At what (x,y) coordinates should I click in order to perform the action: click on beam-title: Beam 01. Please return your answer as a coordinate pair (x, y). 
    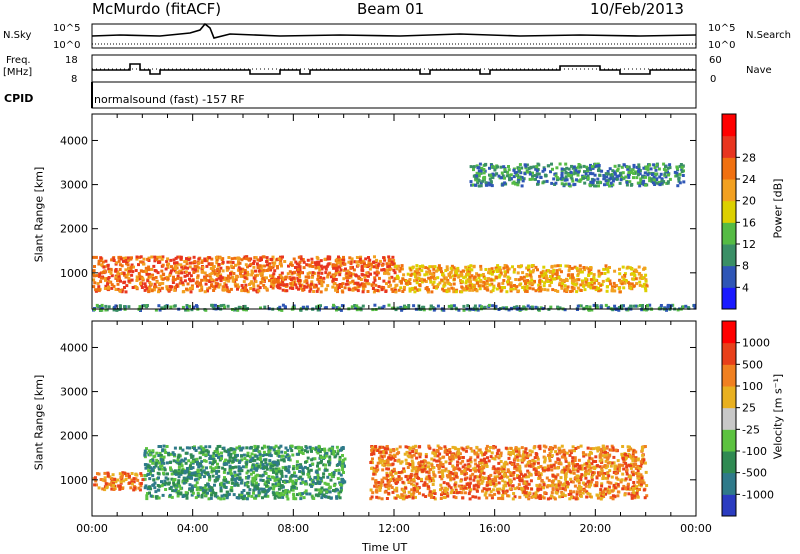
    Looking at the image, I should click on (391, 9).